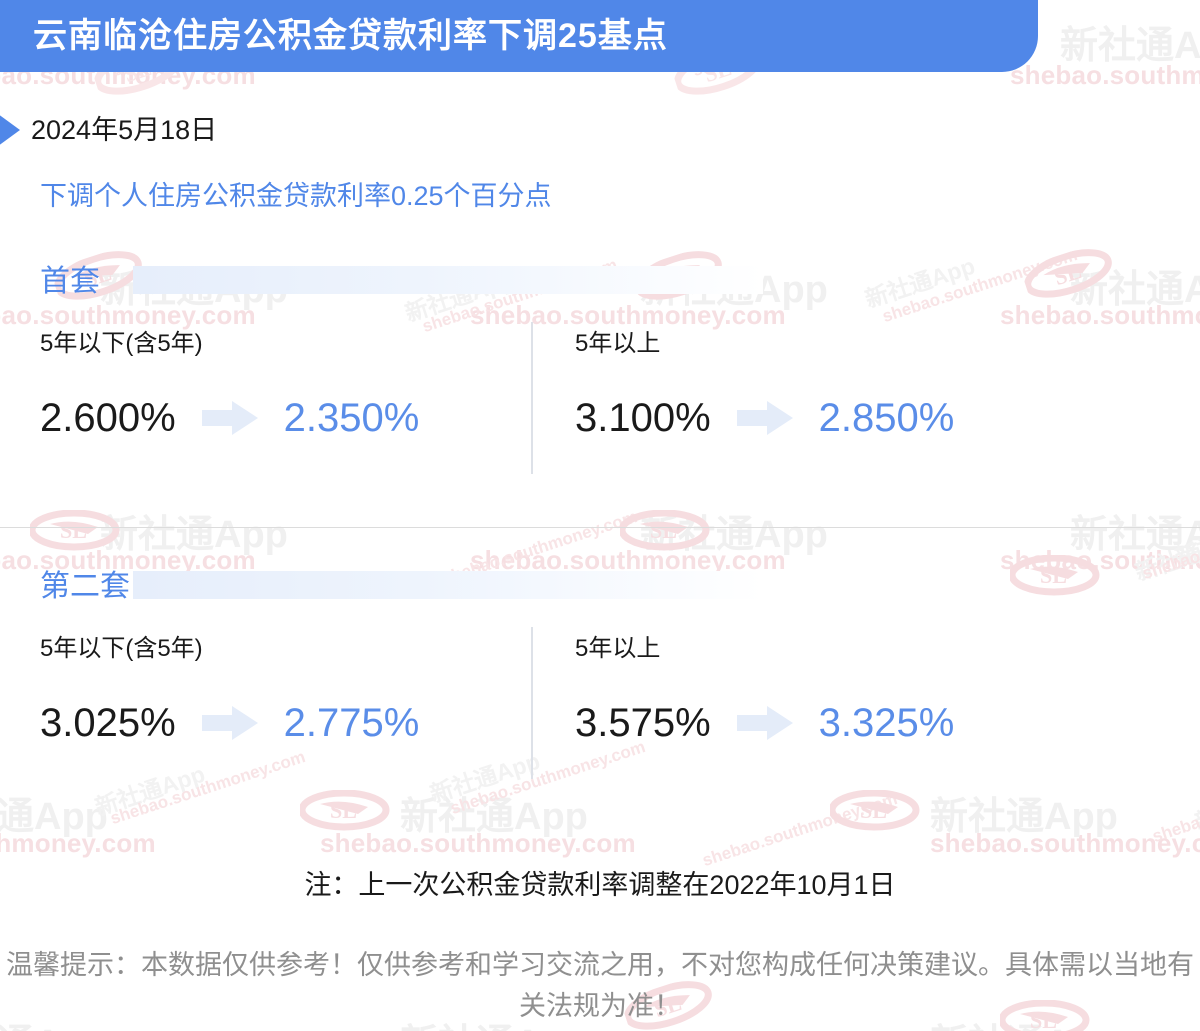 Image resolution: width=1200 pixels, height=1031 pixels. Describe the element at coordinates (351, 723) in the screenshot. I see `new-rate: 2.775%` at that location.